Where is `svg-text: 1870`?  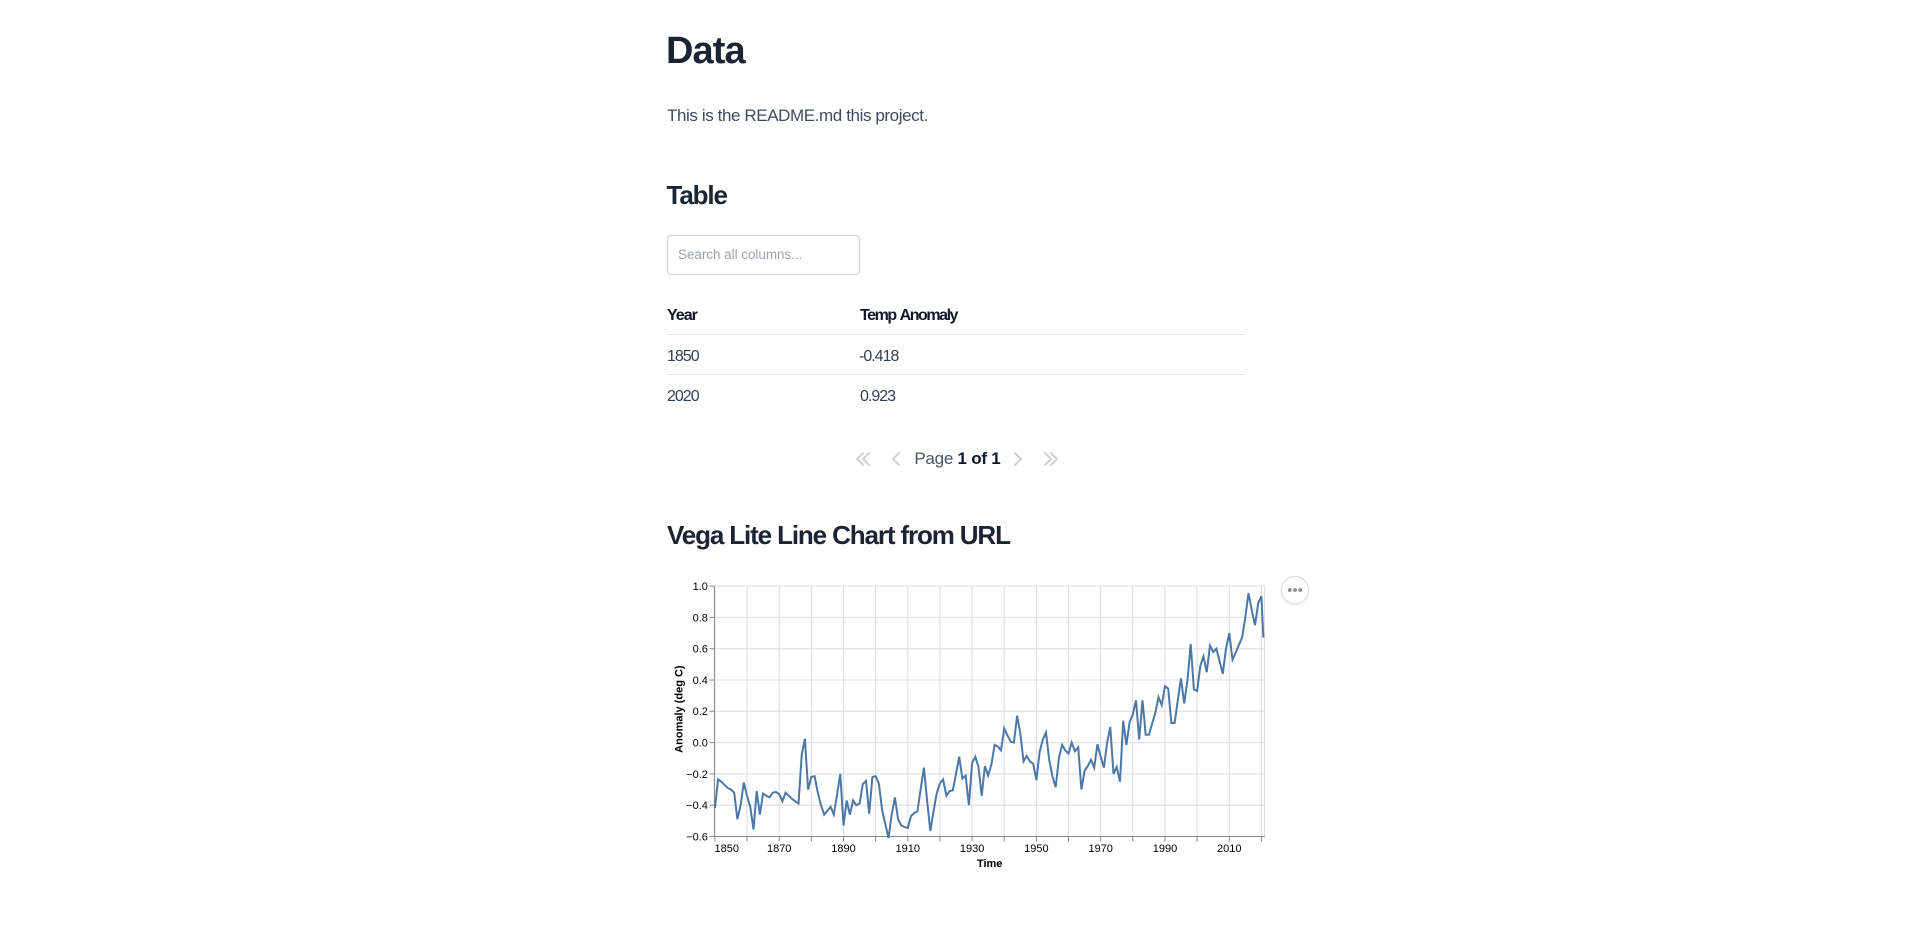
svg-text: 1870 is located at coordinates (779, 849).